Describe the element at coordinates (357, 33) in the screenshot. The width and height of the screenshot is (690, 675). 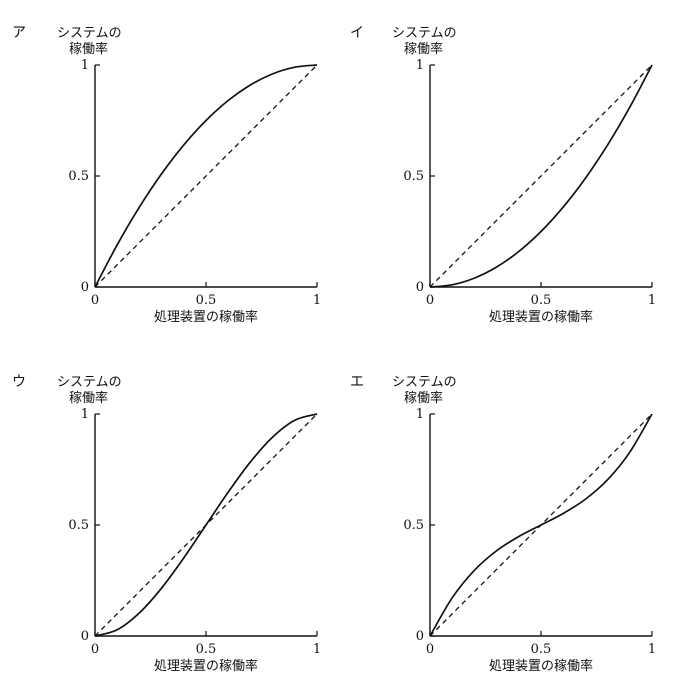
I see `panel-label: イ` at that location.